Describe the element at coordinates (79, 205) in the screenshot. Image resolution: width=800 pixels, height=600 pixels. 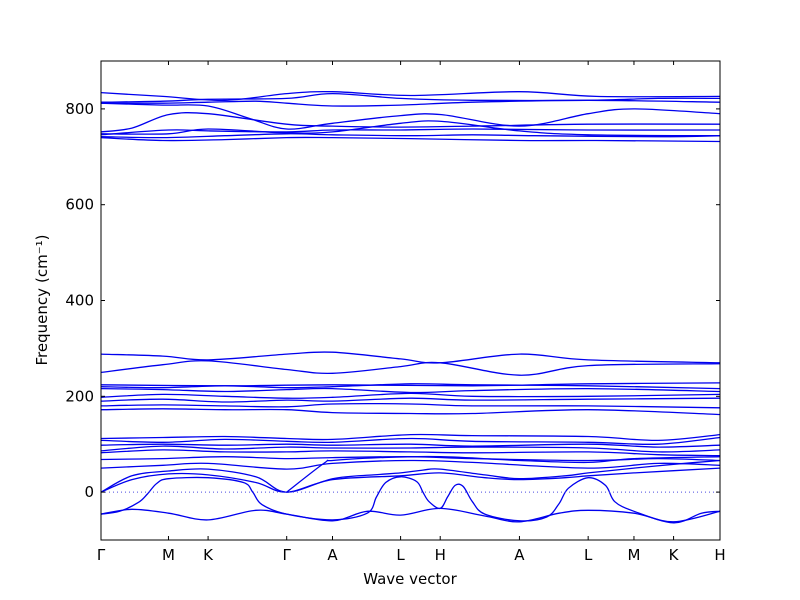
I see `y-tick-label: 600` at that location.